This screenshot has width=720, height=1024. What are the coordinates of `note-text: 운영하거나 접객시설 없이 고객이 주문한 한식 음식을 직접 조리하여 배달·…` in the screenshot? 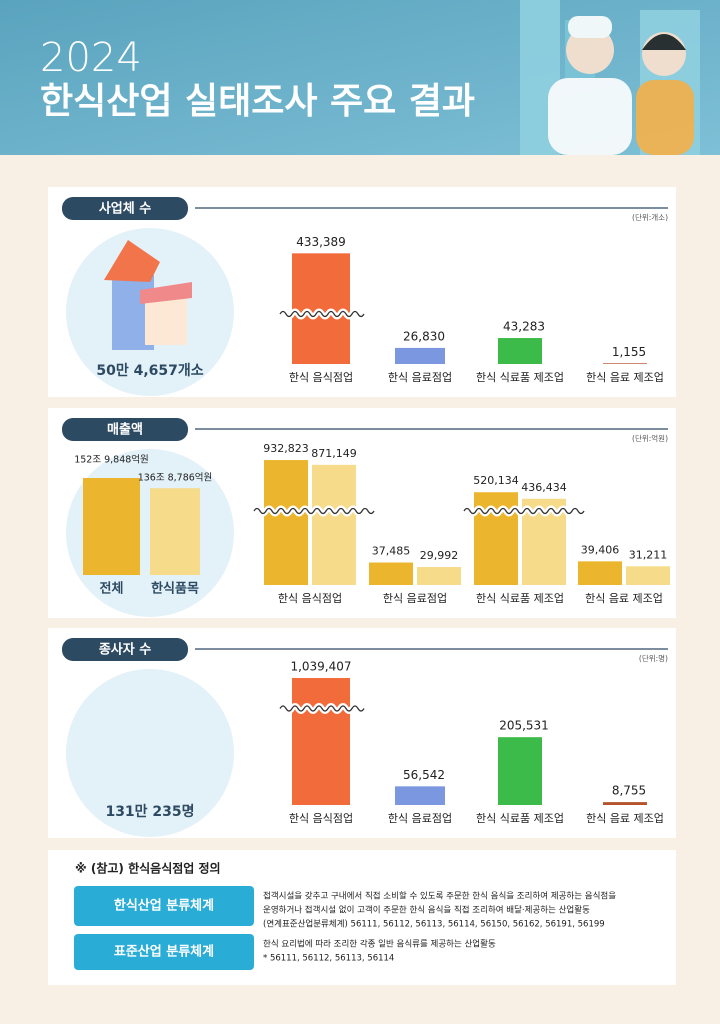 It's located at (426, 910).